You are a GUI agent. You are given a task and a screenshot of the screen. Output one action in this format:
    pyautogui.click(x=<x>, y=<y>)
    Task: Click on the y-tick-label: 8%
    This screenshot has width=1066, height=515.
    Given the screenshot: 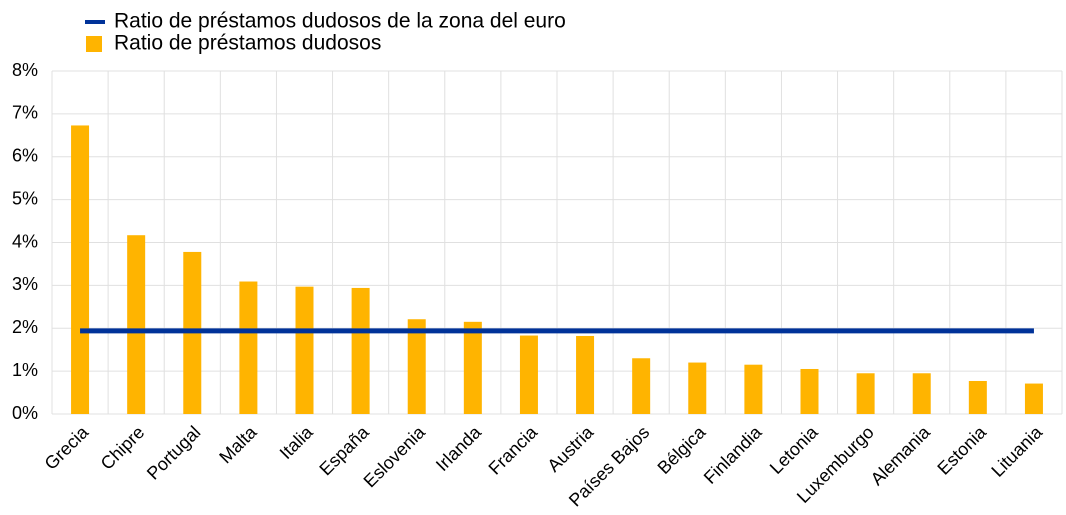 What is the action you would take?
    pyautogui.click(x=25, y=70)
    